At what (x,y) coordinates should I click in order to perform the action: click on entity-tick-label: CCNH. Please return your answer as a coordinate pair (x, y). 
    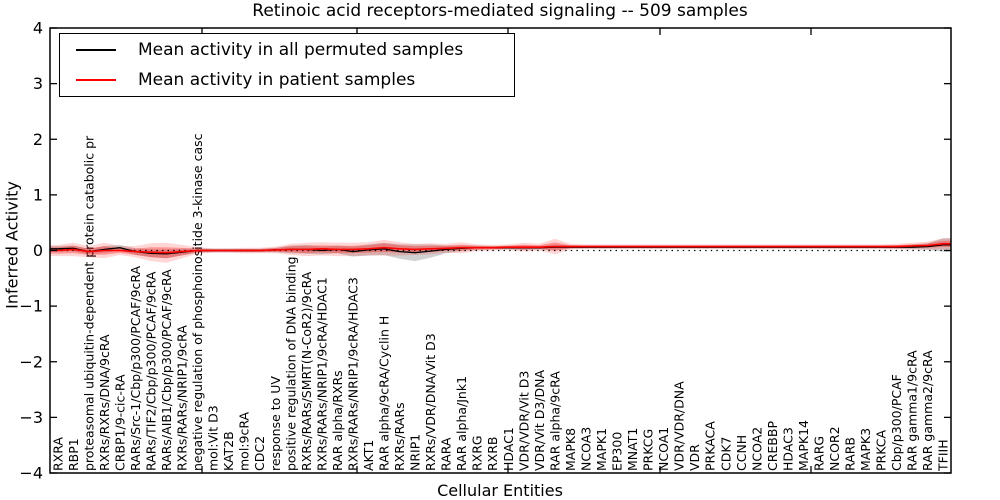
    Looking at the image, I should click on (741, 453).